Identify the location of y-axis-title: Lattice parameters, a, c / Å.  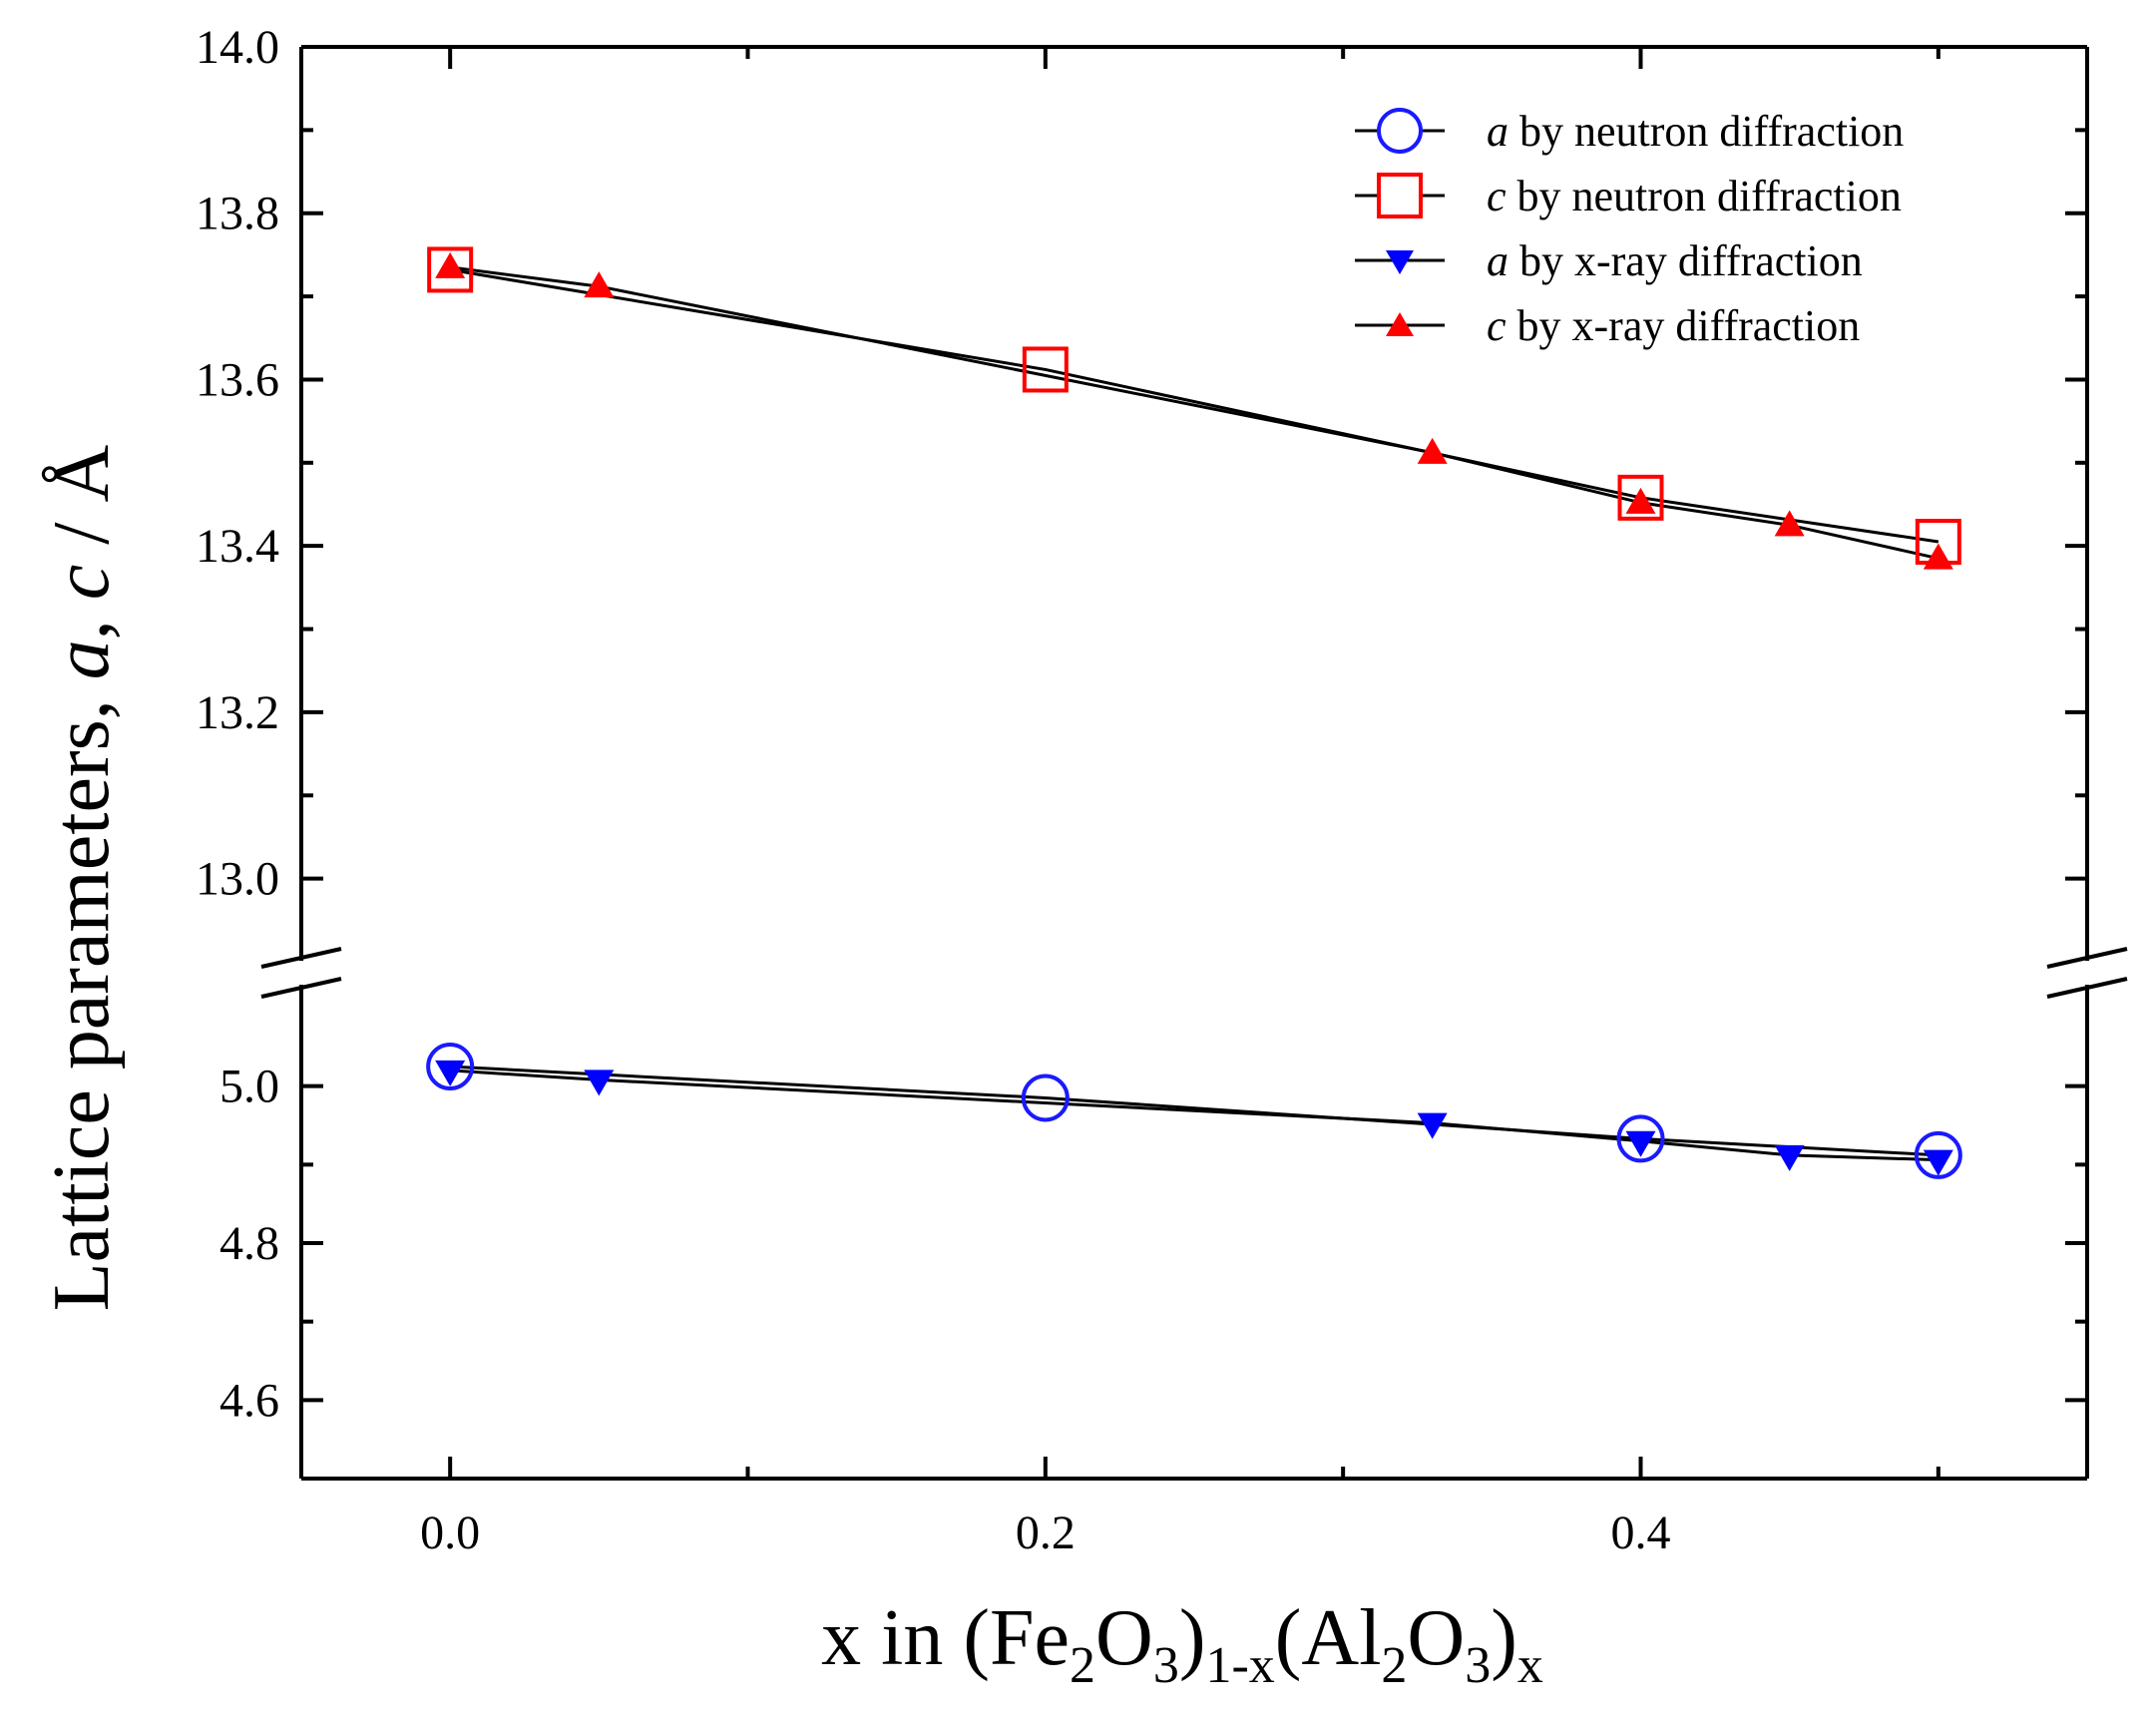
(82, 879).